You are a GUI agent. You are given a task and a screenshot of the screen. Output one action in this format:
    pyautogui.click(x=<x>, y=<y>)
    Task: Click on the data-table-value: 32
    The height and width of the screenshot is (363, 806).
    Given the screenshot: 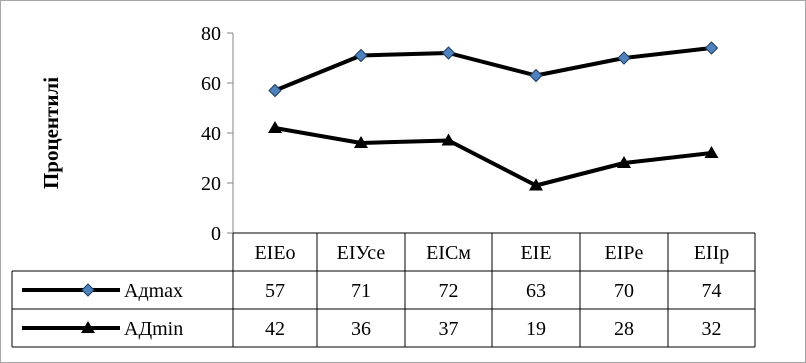 What is the action you would take?
    pyautogui.click(x=712, y=329)
    